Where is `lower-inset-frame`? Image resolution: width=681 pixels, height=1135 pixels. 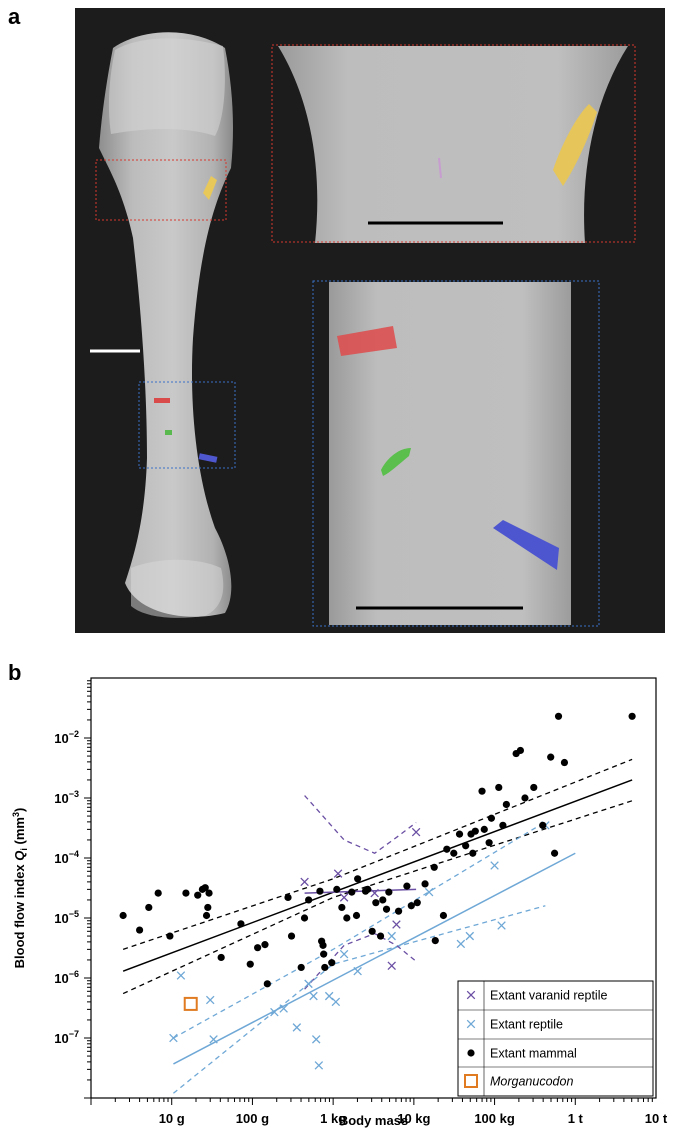 lower-inset-frame is located at coordinates (456, 453).